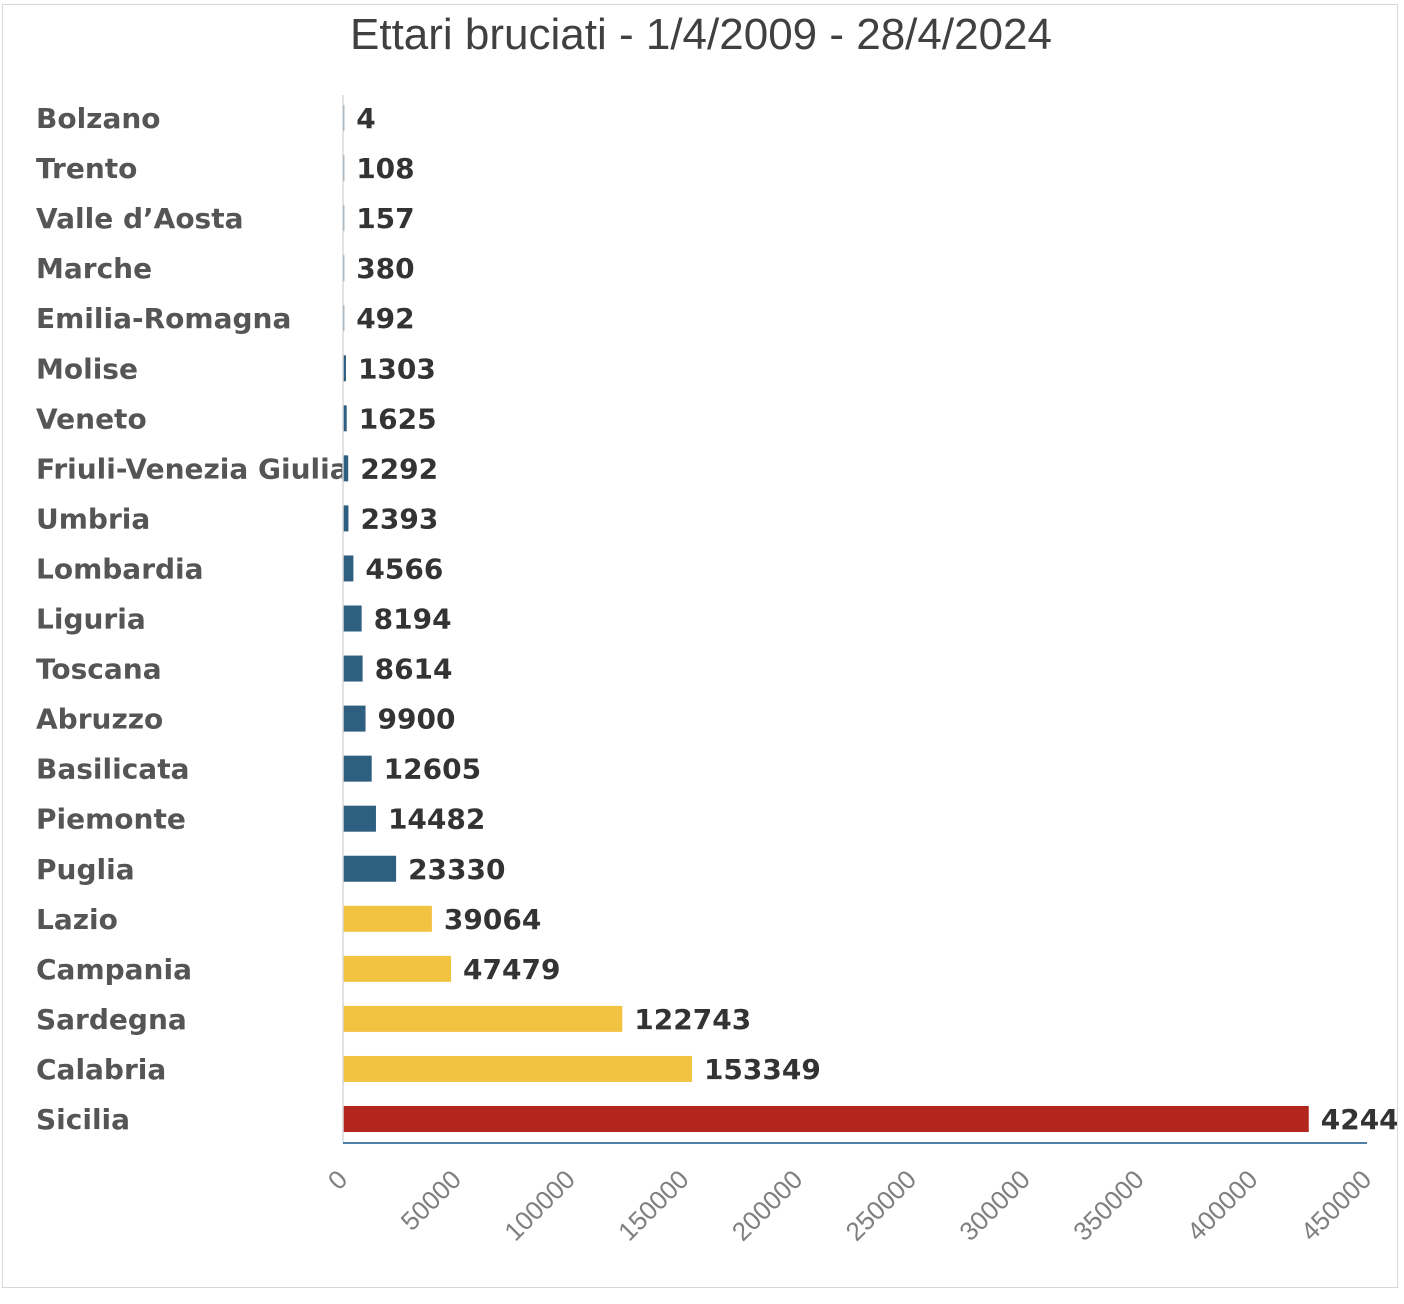  I want to click on data-label: 14482, so click(436, 819).